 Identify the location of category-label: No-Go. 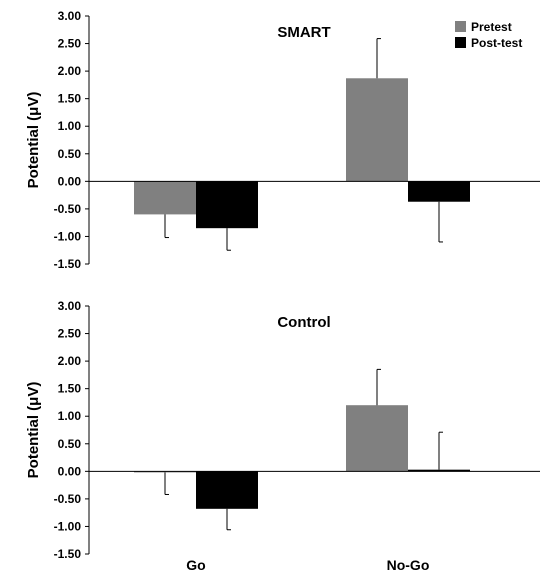
(408, 565).